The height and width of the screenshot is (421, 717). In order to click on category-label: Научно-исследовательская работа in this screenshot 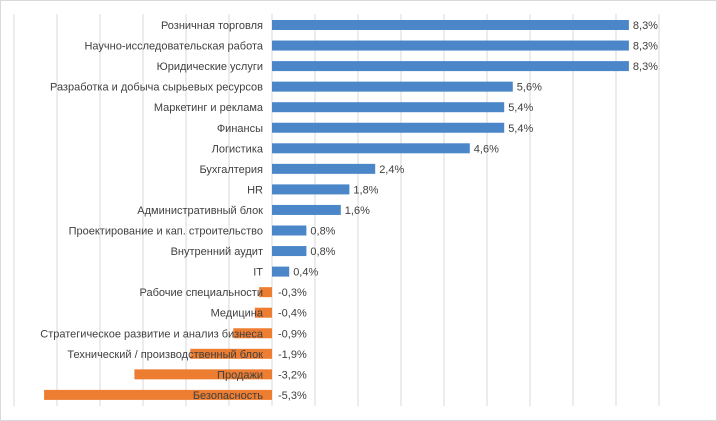, I will do `click(173, 47)`.